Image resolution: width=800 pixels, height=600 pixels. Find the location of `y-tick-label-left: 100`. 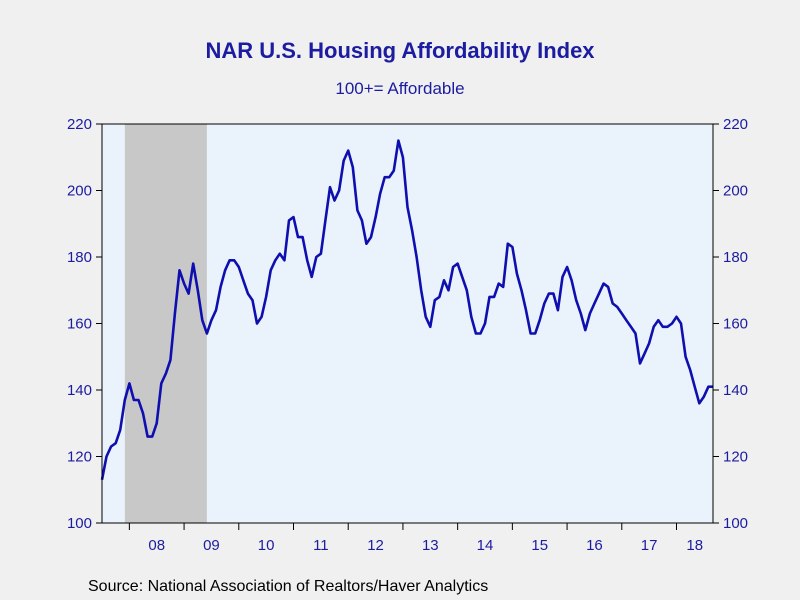

y-tick-label-left: 100 is located at coordinates (79, 523).